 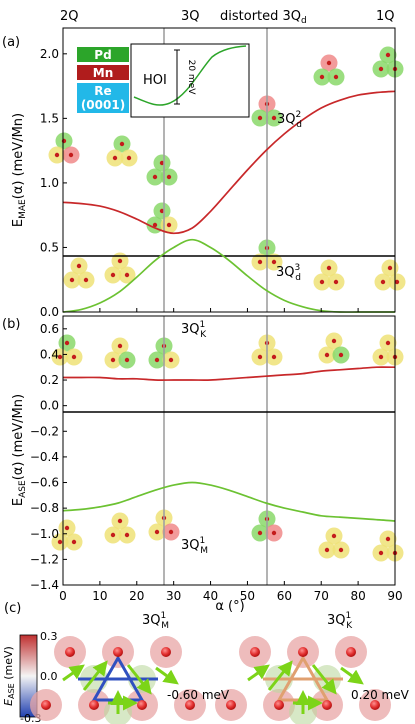 I want to click on inset-box, so click(x=190, y=80).